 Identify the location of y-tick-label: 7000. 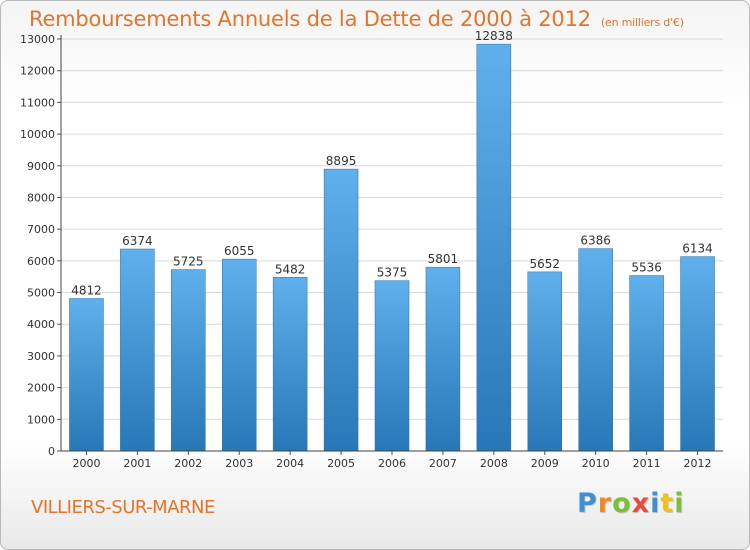
(41, 229).